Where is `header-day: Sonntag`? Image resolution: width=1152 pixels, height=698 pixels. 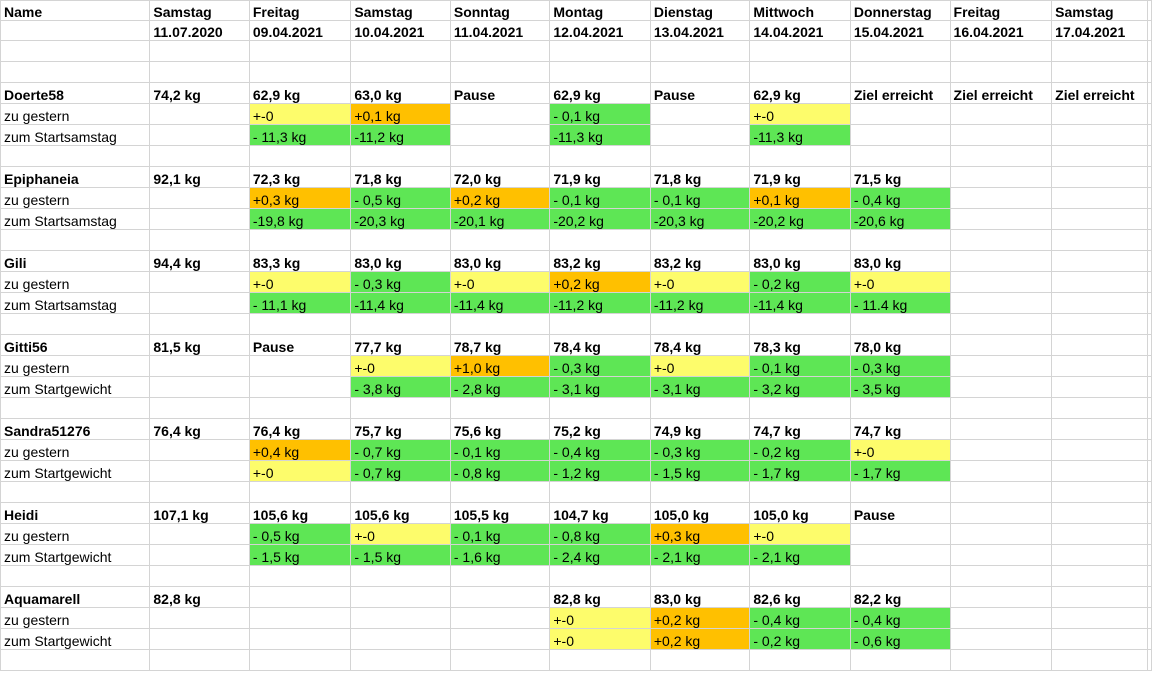 header-day: Sonntag is located at coordinates (500, 10).